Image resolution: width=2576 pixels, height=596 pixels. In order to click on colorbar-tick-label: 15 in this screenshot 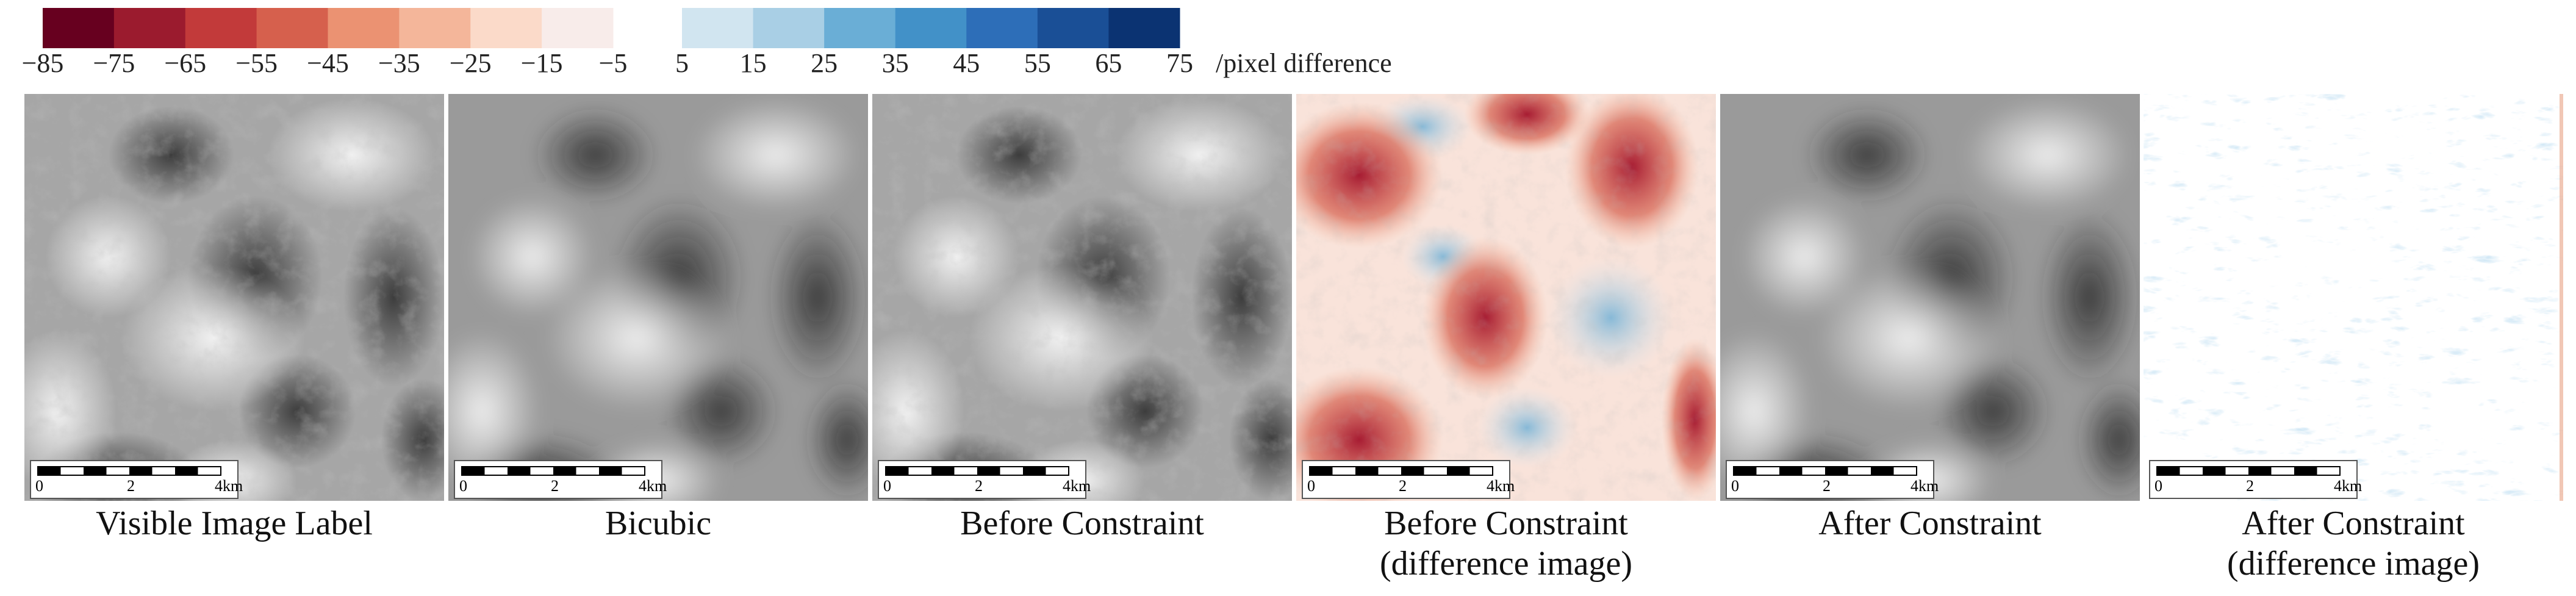, I will do `click(754, 63)`.